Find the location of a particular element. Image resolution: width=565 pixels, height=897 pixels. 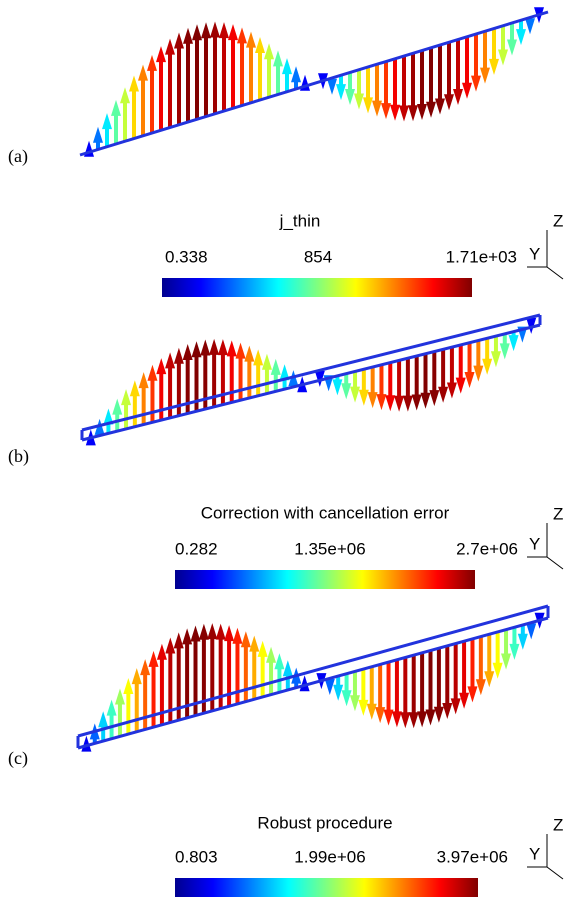

triad-z: Z is located at coordinates (558, 513).